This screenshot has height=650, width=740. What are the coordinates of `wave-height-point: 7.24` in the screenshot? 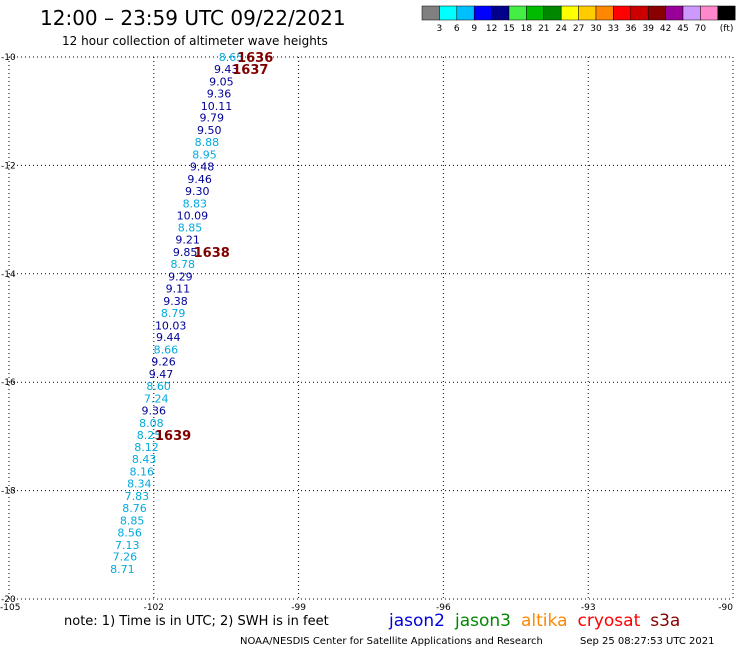 It's located at (156, 398).